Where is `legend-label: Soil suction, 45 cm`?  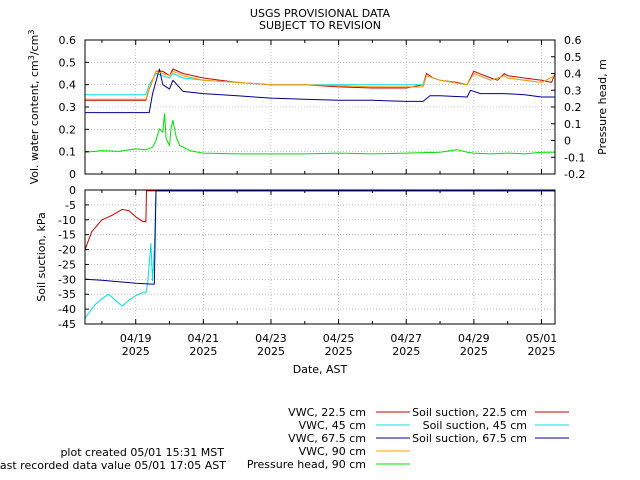 legend-label: Soil suction, 45 cm is located at coordinates (475, 425).